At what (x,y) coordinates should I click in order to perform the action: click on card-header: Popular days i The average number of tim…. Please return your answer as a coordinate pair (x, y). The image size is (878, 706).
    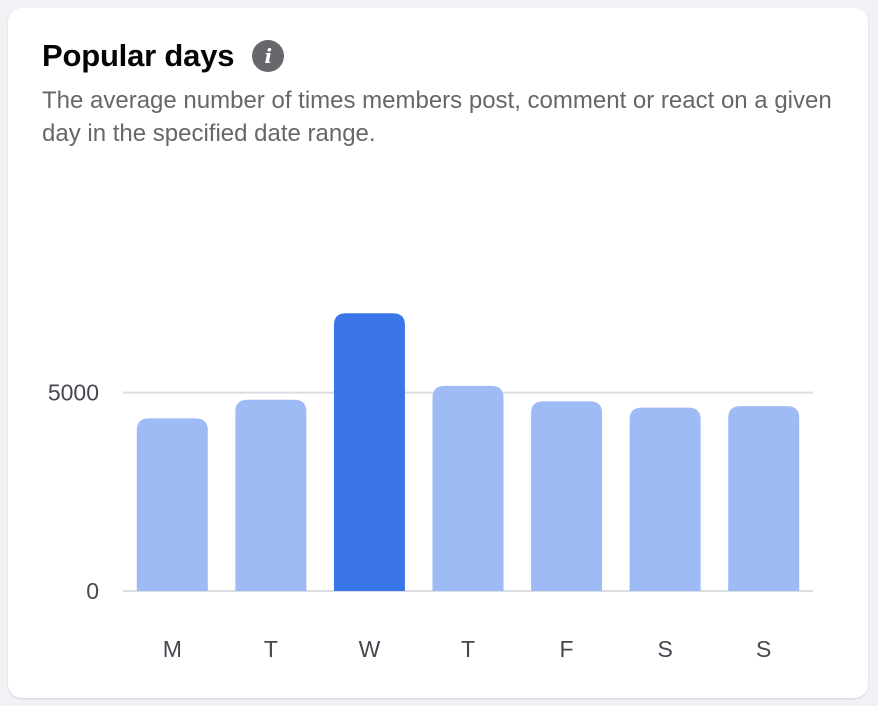
    Looking at the image, I should click on (440, 94).